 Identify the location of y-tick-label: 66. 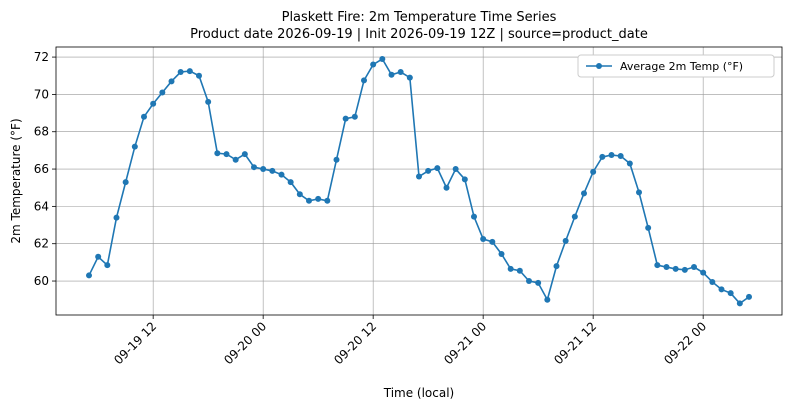
(41, 169).